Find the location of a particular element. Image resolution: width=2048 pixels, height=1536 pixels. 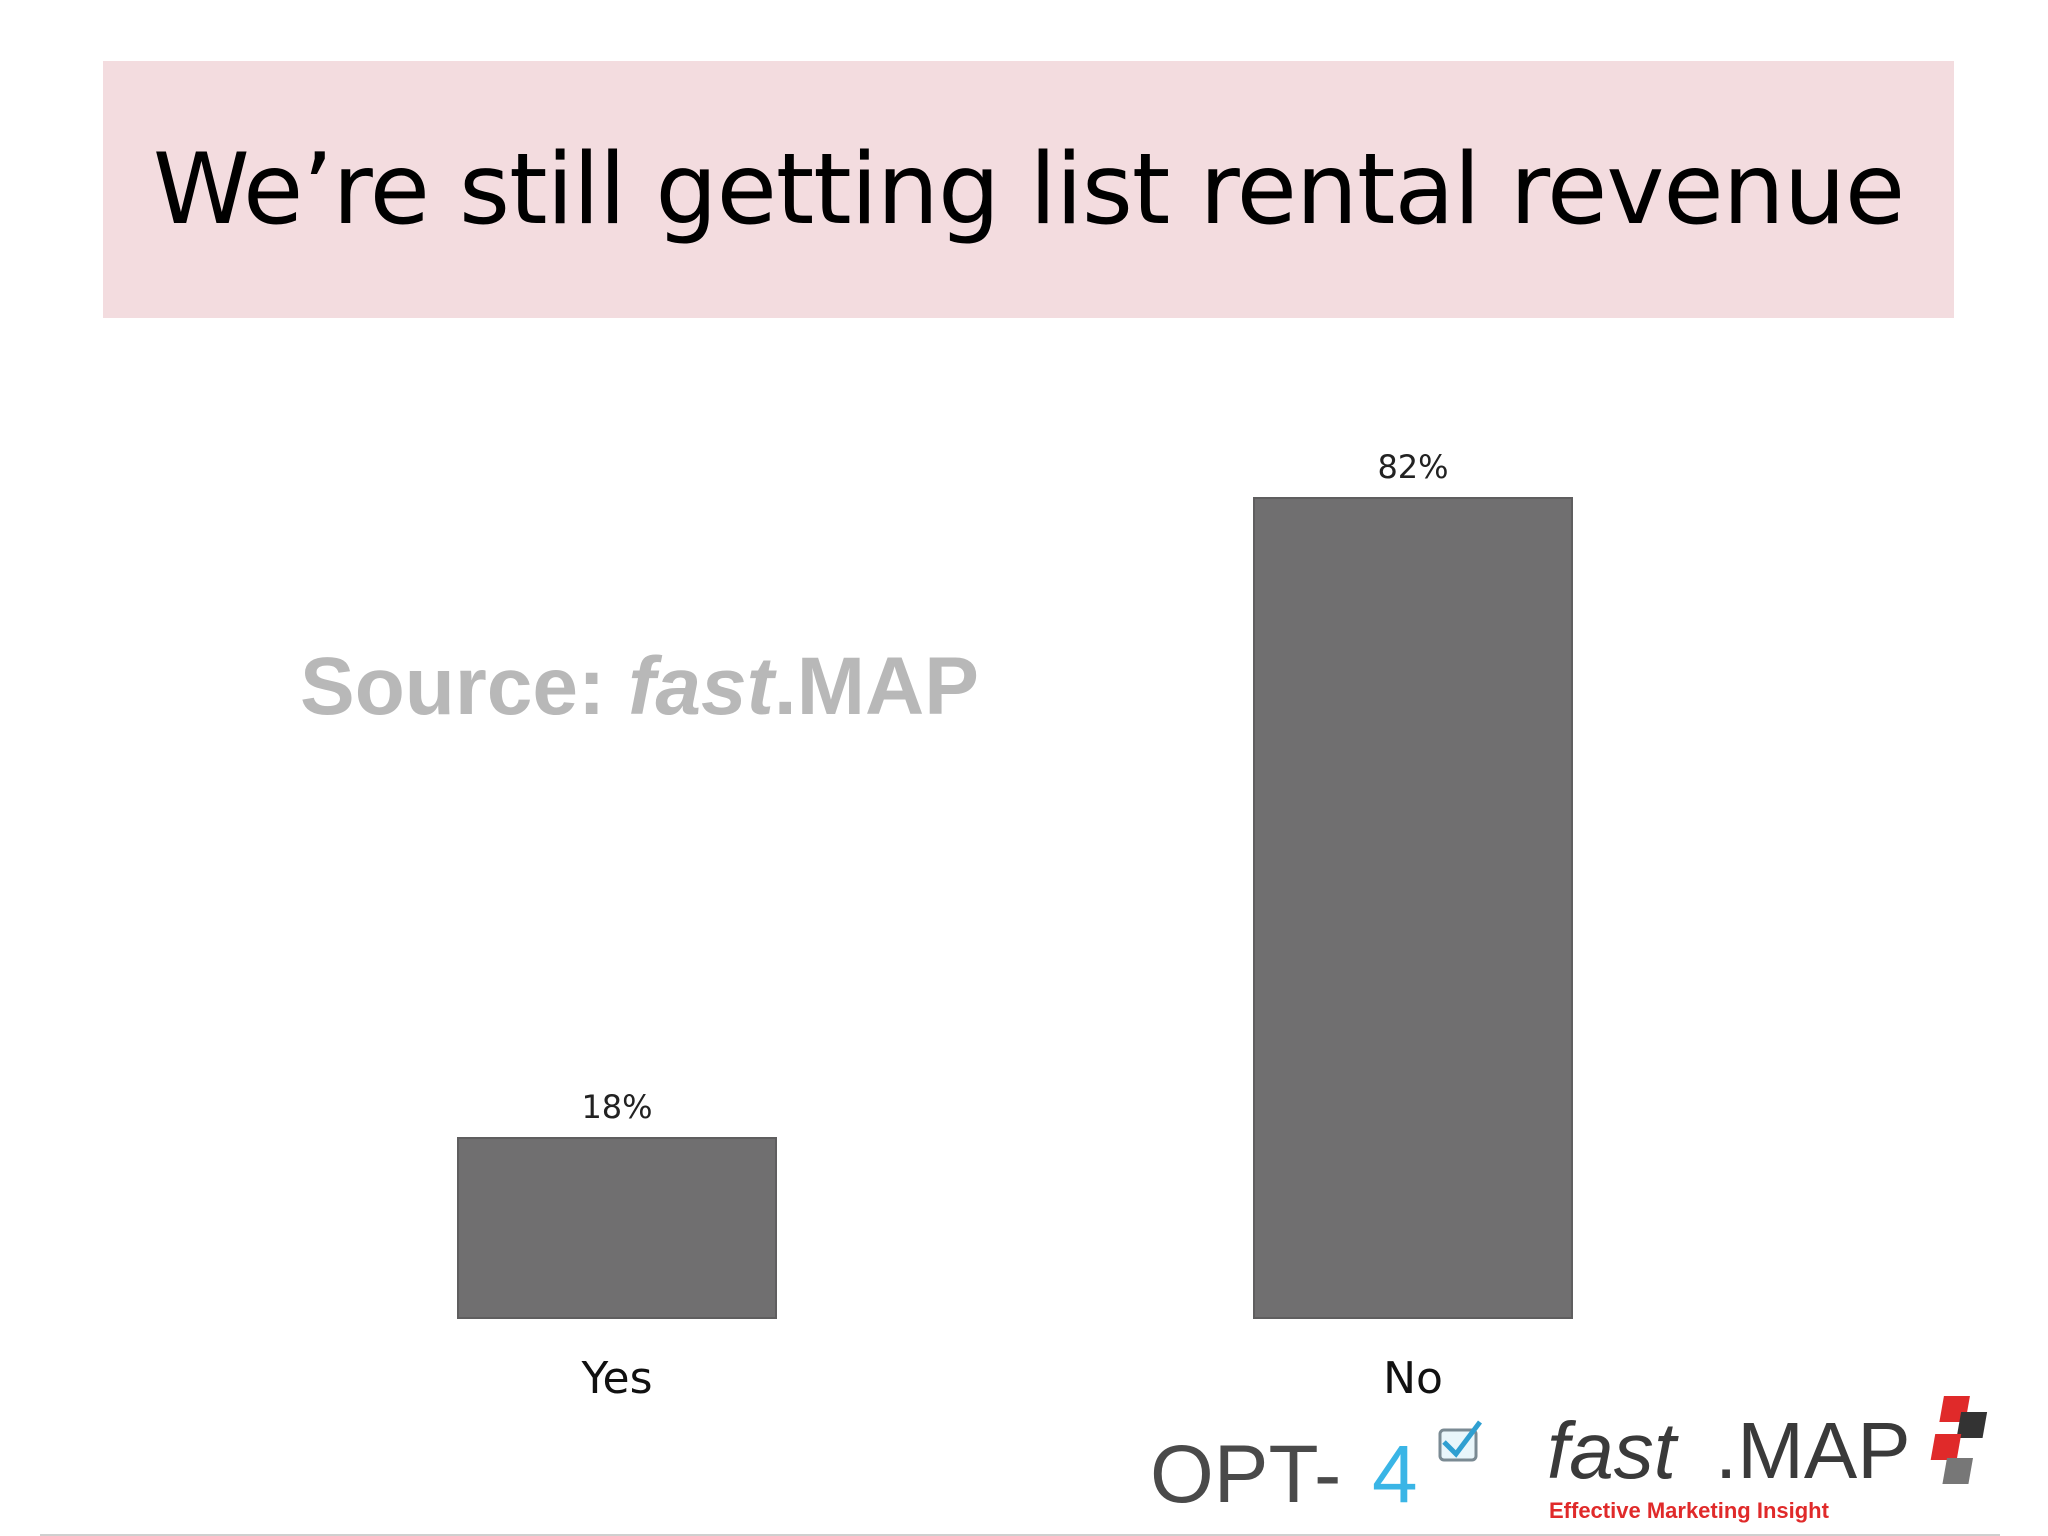

source-brand-rest: .MAP is located at coordinates (876, 686).